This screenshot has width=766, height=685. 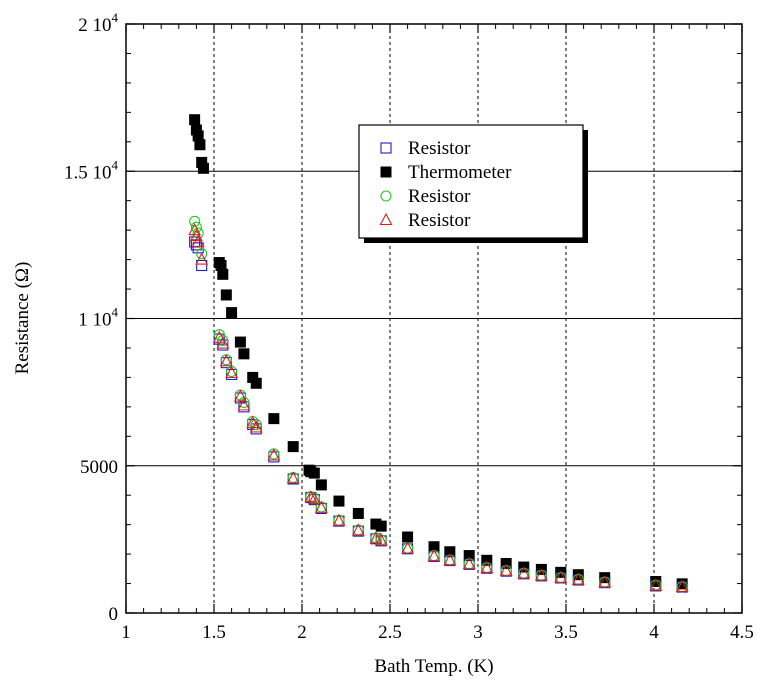 I want to click on y-tick-mantissa: 5000, so click(x=99, y=467).